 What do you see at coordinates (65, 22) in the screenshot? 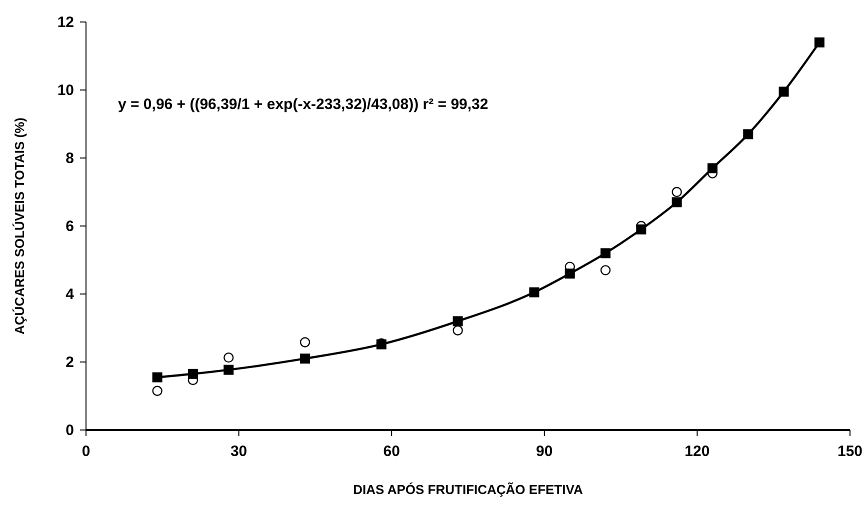
I see `y-tick-label: 12` at bounding box center [65, 22].